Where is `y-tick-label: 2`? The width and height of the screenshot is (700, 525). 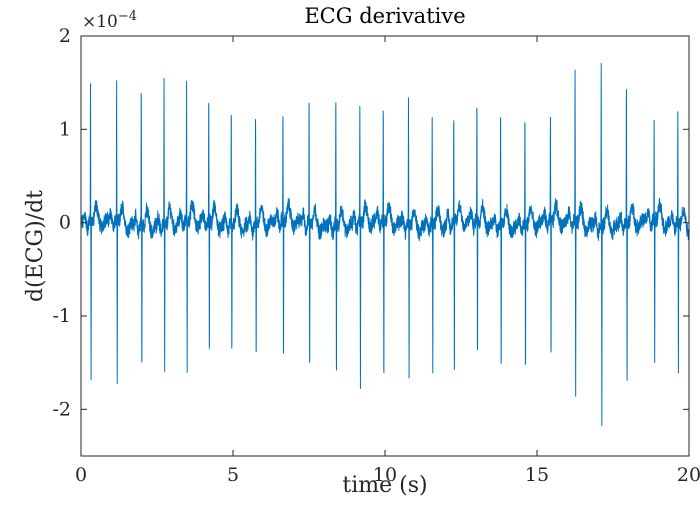
y-tick-label: 2 is located at coordinates (65, 36).